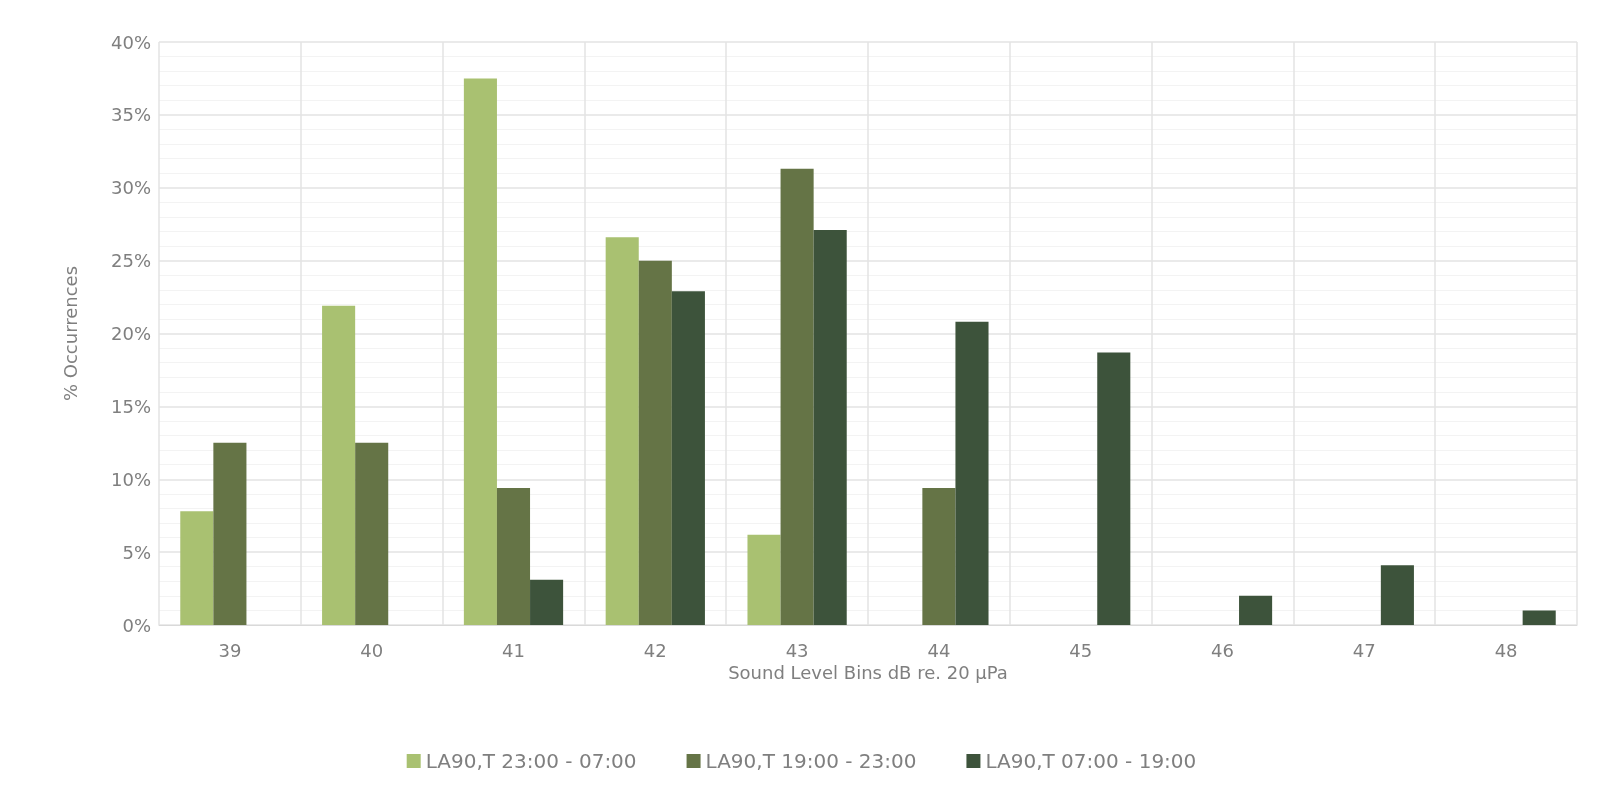  What do you see at coordinates (130, 115) in the screenshot?
I see `y-tick-label: 35%` at bounding box center [130, 115].